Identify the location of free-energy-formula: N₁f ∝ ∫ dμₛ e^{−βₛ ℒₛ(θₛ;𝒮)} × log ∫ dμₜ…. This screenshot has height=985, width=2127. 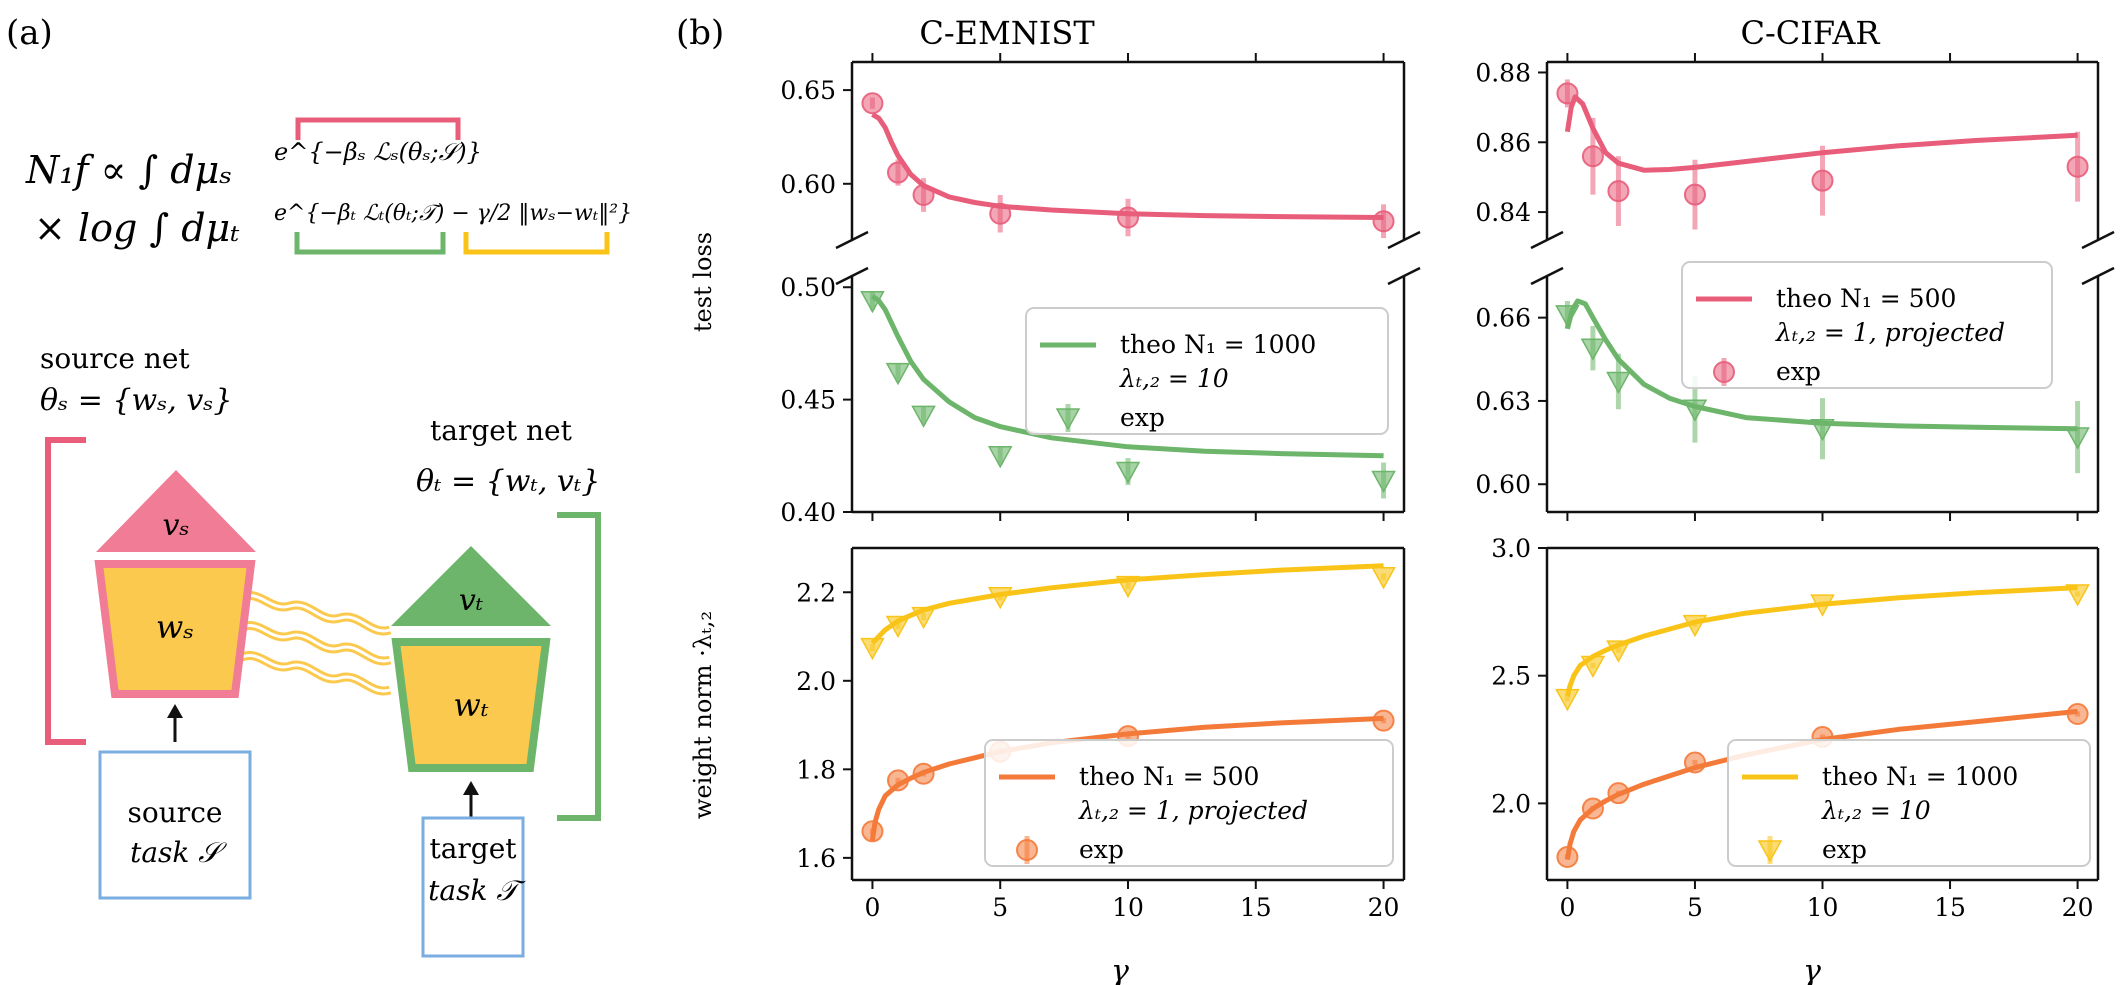
(328, 186).